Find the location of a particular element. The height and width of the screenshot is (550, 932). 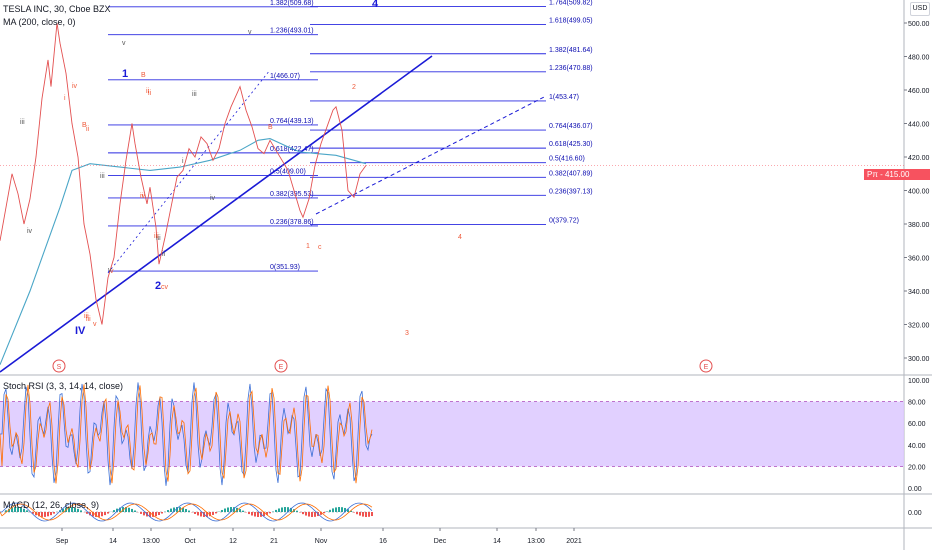

y-tick-label: 400.00 is located at coordinates (919, 192).